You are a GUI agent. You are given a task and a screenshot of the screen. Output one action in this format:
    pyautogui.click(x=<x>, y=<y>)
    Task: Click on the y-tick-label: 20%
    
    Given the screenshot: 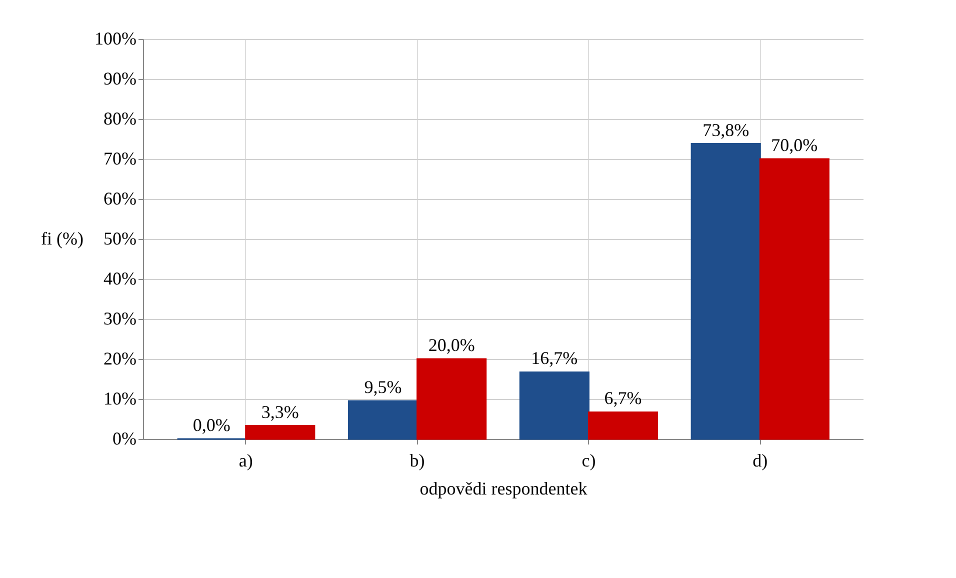 What is the action you would take?
    pyautogui.click(x=120, y=358)
    